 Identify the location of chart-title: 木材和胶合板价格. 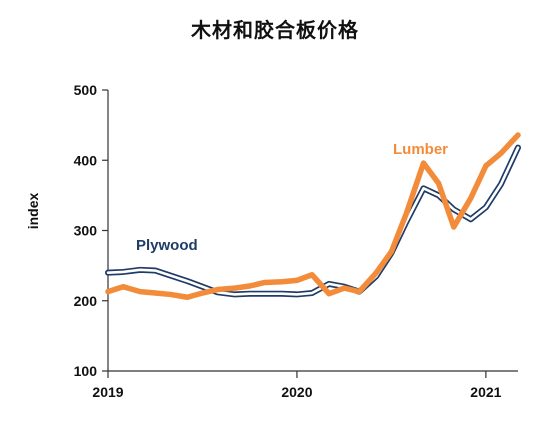
(275, 30).